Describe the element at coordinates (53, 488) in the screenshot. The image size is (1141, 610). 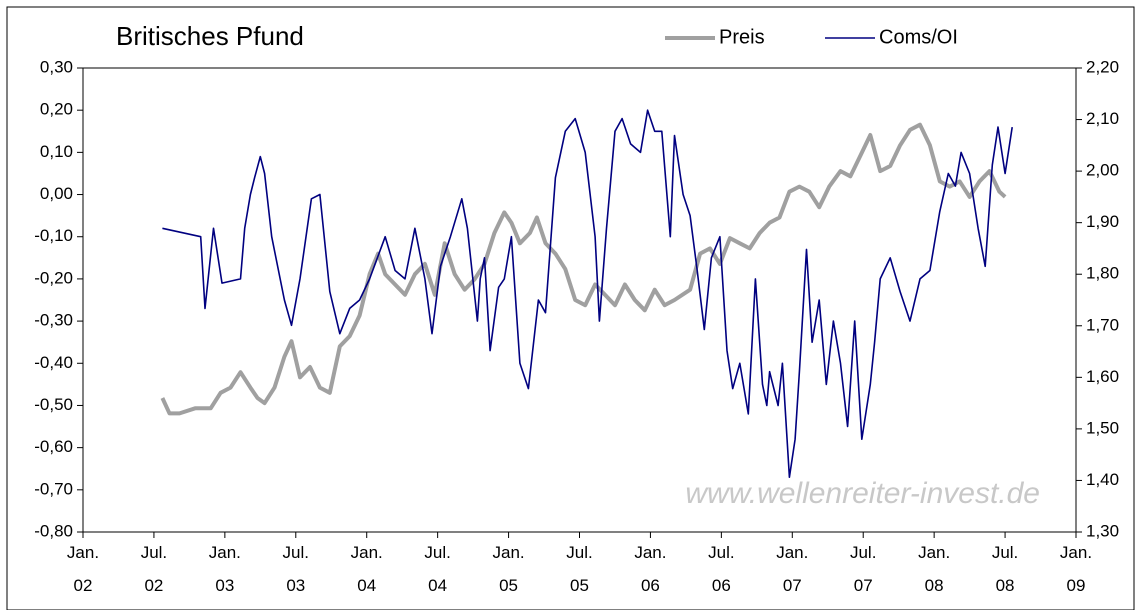
I see `y-tick-label: -0,70` at that location.